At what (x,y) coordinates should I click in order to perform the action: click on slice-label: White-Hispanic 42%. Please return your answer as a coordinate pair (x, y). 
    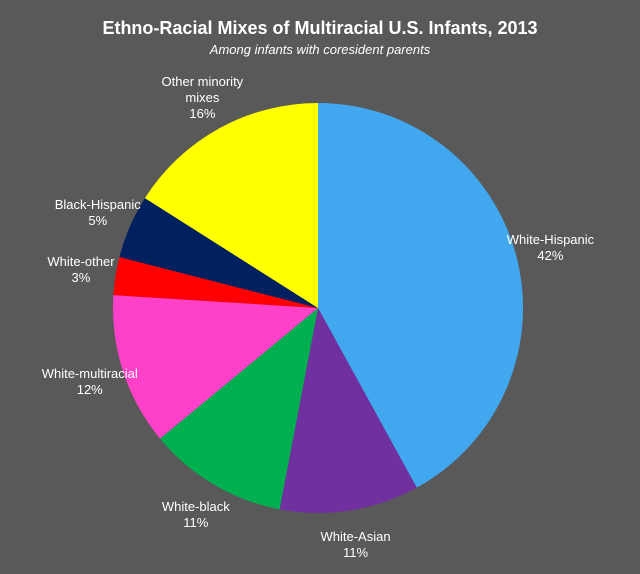
    Looking at the image, I should click on (550, 248).